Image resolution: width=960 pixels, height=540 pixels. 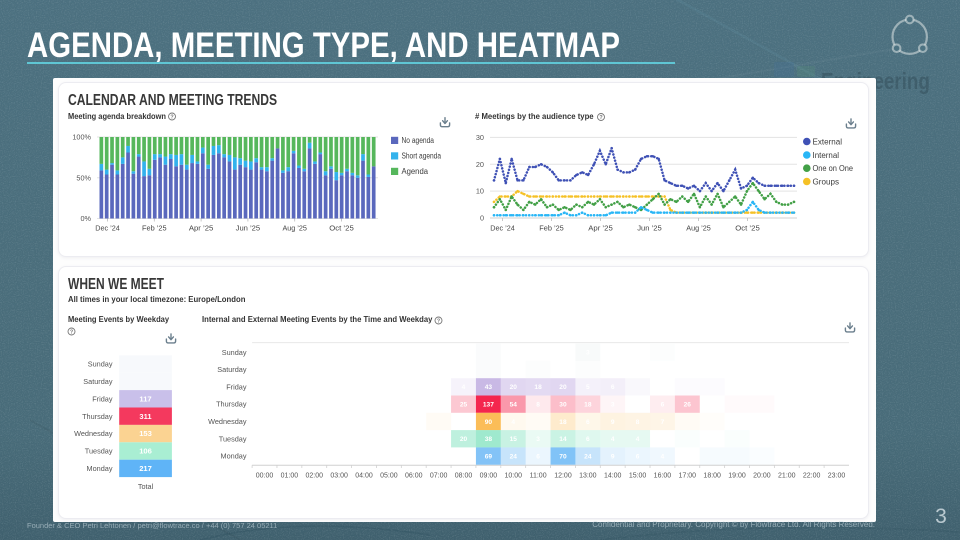 I want to click on svg-text: 10:00, so click(x=513, y=476).